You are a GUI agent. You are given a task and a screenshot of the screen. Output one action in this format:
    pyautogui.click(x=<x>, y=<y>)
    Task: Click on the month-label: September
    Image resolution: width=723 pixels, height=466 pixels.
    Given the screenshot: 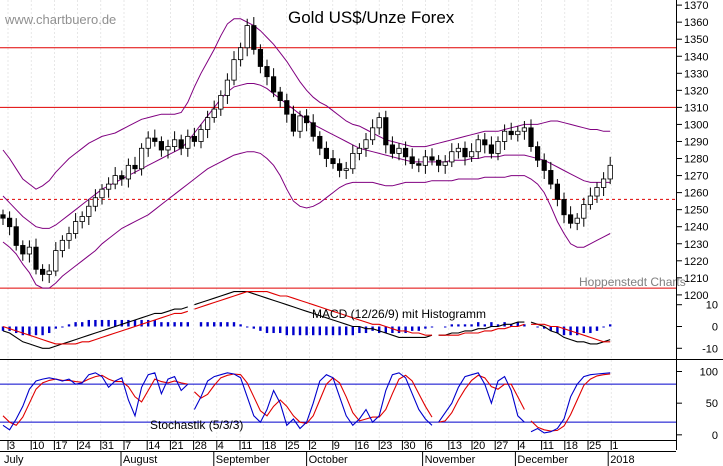 What is the action you would take?
    pyautogui.click(x=243, y=460)
    